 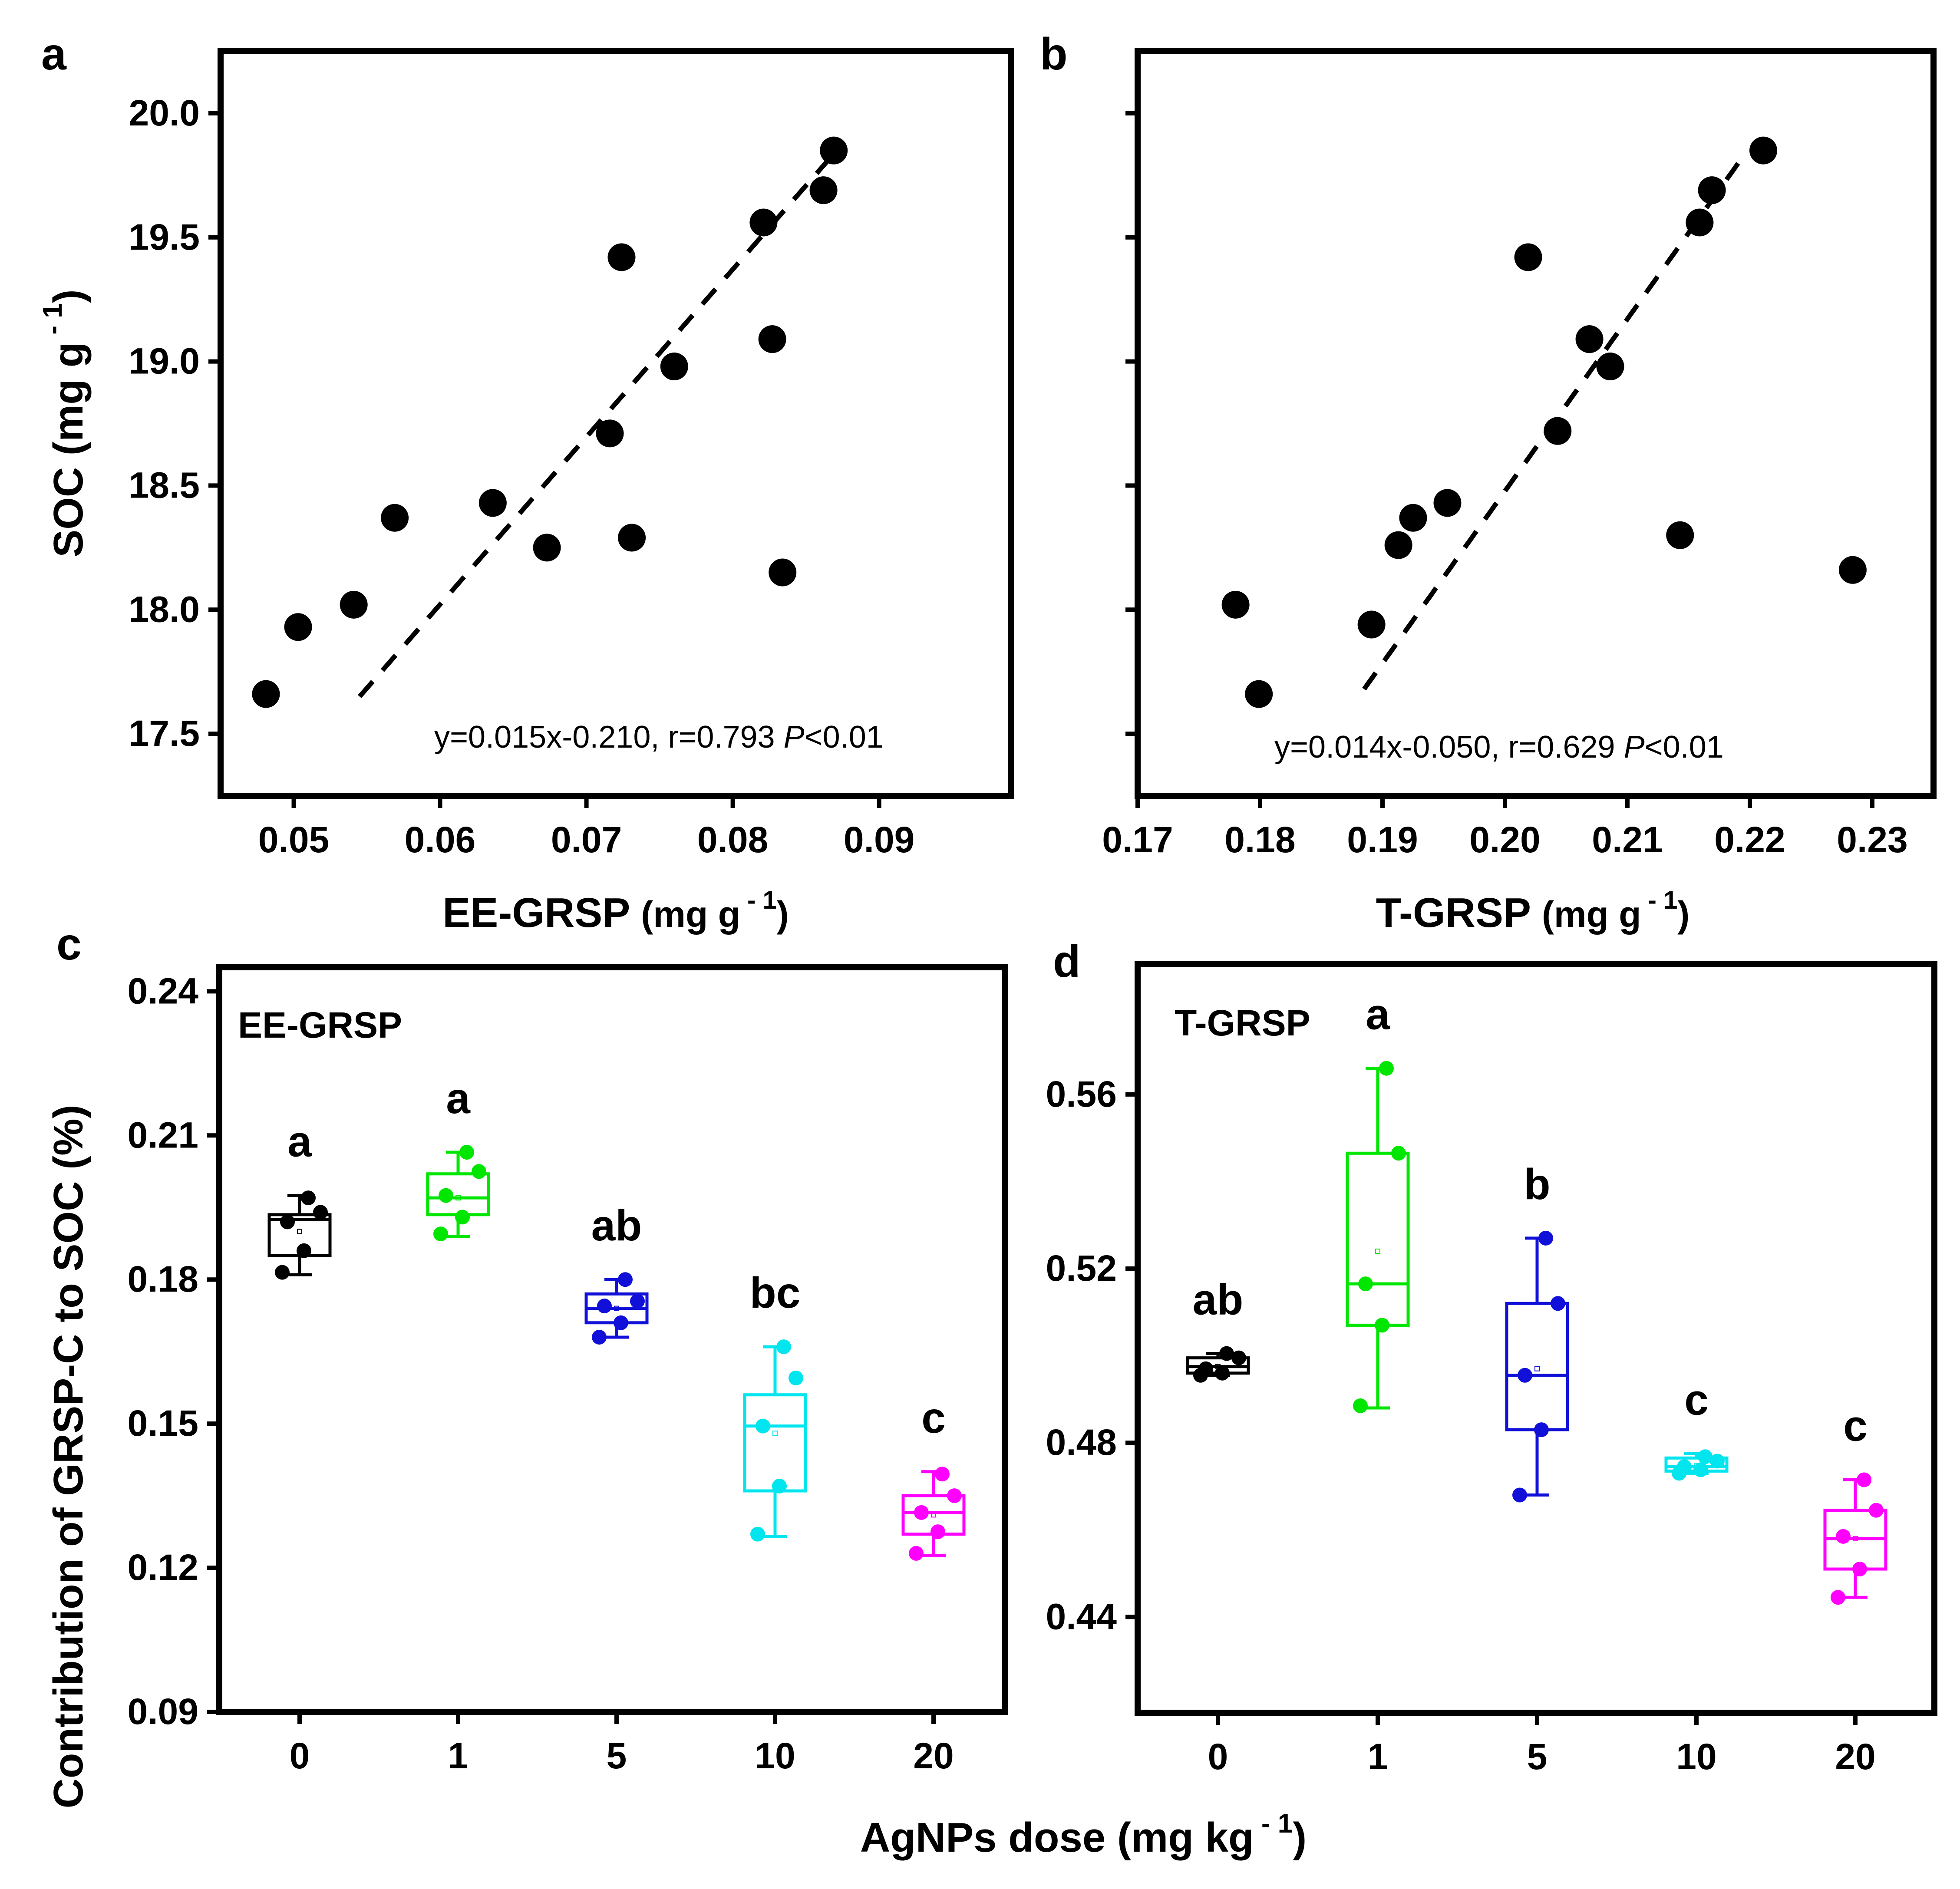 What do you see at coordinates (1378, 1201) in the screenshot?
I see `panel-d-box-1: a` at bounding box center [1378, 1201].